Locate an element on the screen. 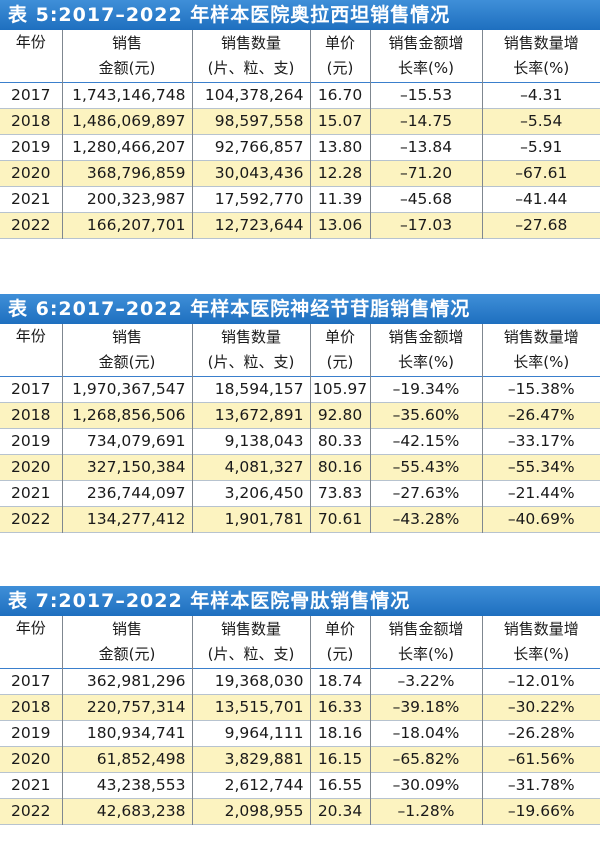 This screenshot has height=856, width=600. cell-sales-growth: –39.18% is located at coordinates (426, 707).